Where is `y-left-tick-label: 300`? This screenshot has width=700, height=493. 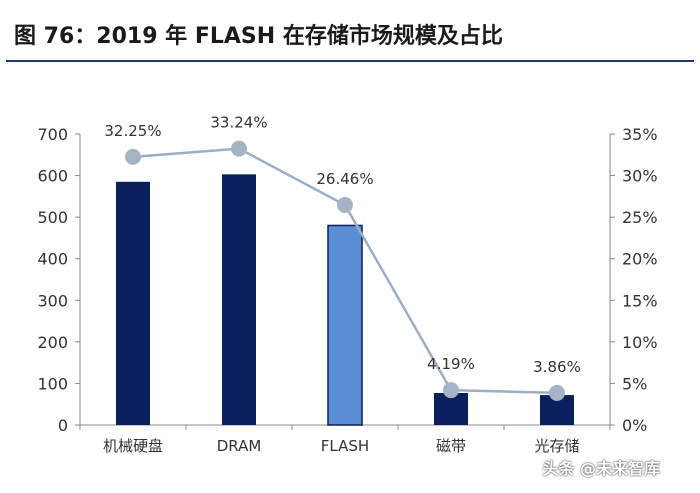
y-left-tick-label: 300 is located at coordinates (52, 300).